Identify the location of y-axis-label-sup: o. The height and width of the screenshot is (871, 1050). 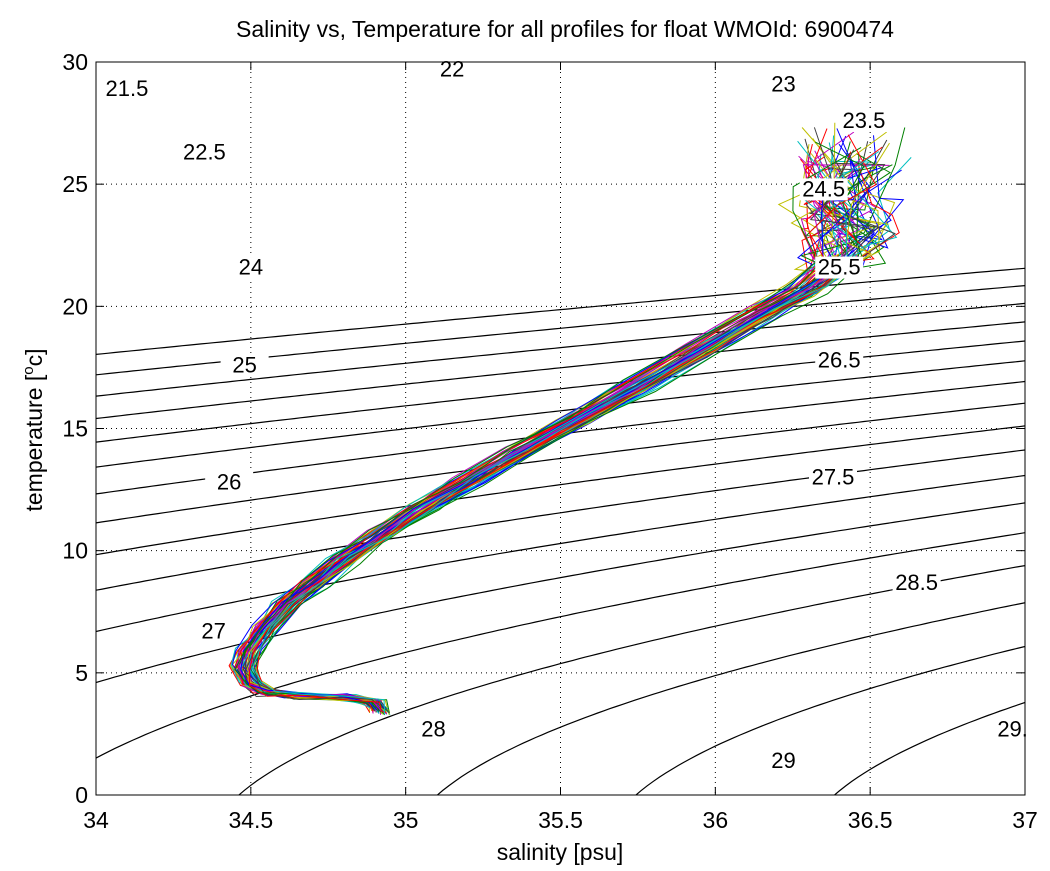
(28, 370).